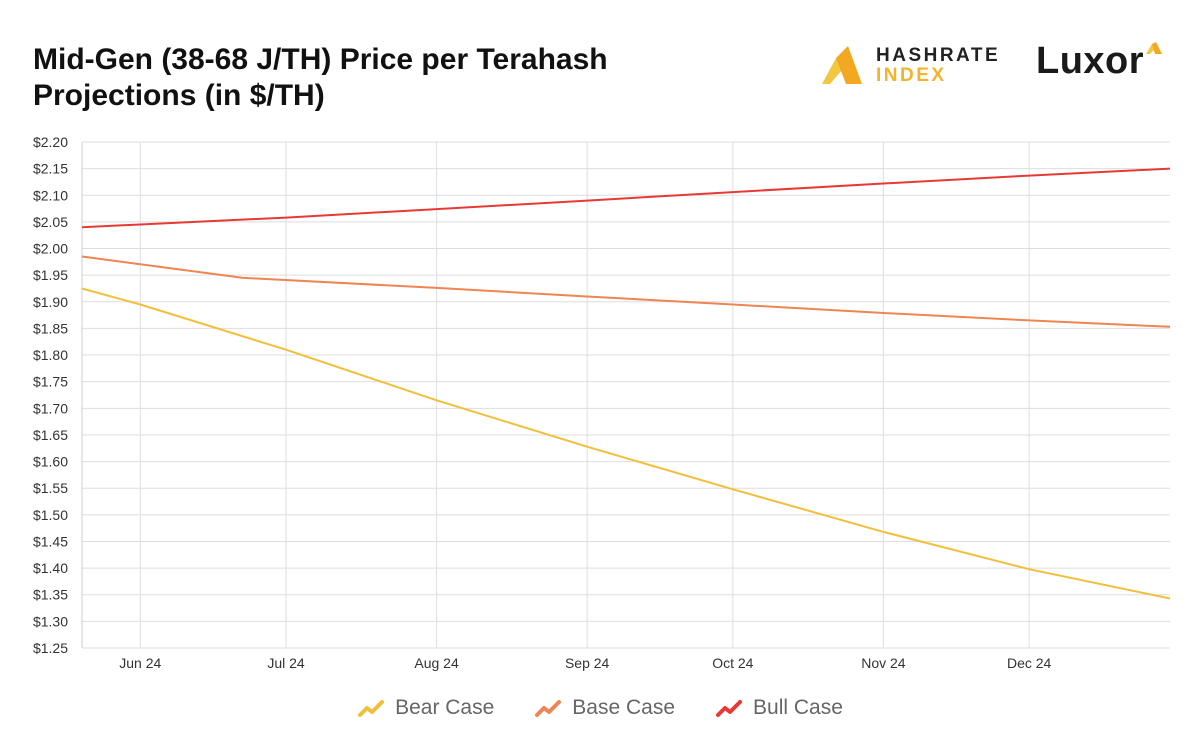 This screenshot has width=1200, height=754. I want to click on y-tick-label: $1.75, so click(50, 382).